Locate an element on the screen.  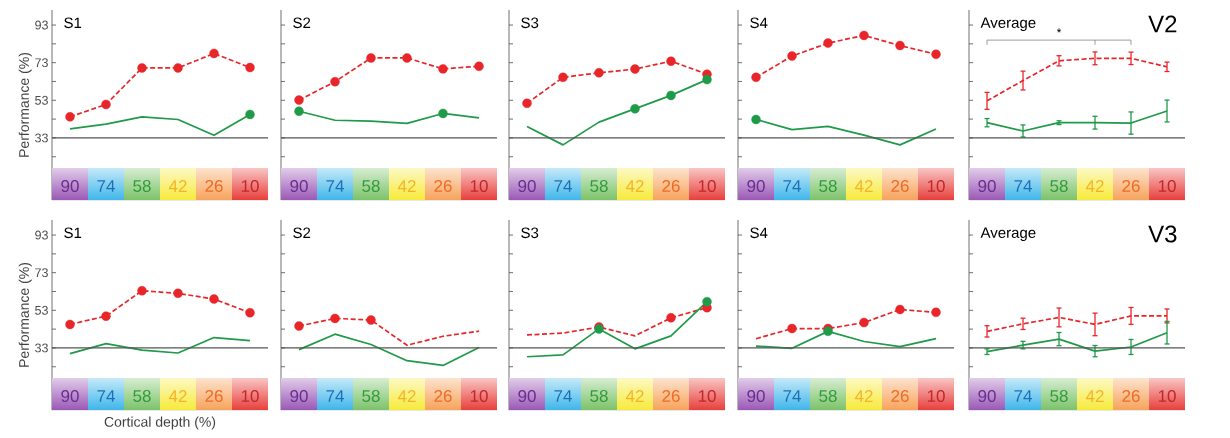
chart-subtitle: V2 is located at coordinates (1162, 24).